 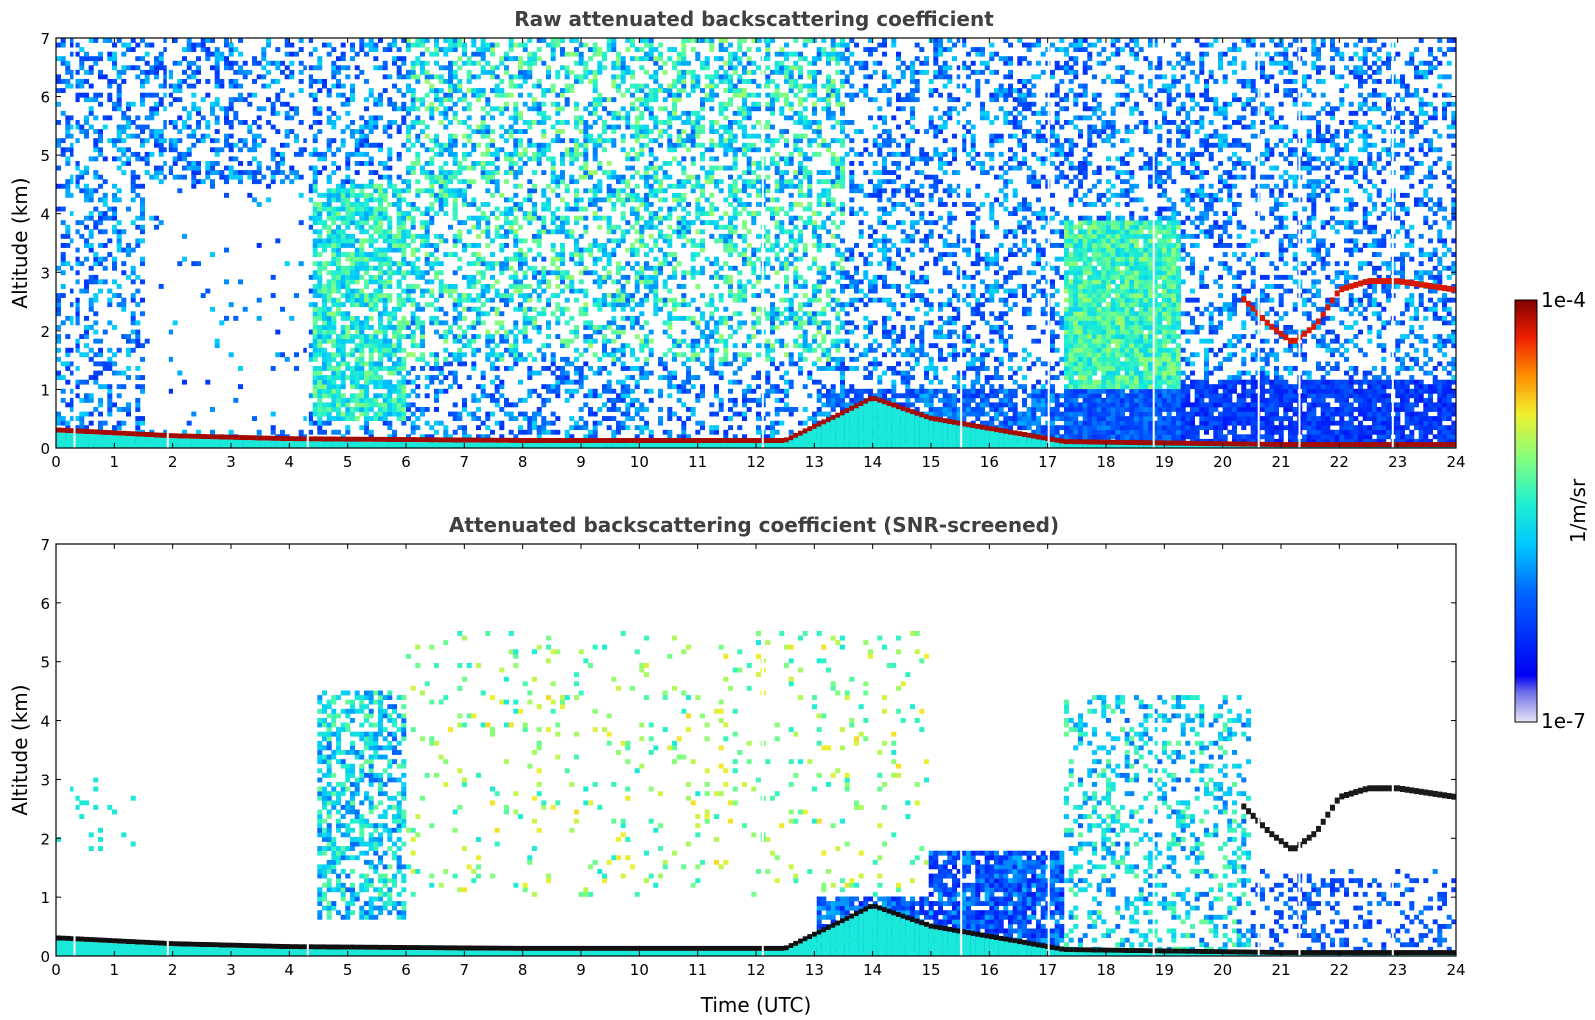 I want to click on top-y-axis-label: Altitude (km), so click(x=20, y=242).